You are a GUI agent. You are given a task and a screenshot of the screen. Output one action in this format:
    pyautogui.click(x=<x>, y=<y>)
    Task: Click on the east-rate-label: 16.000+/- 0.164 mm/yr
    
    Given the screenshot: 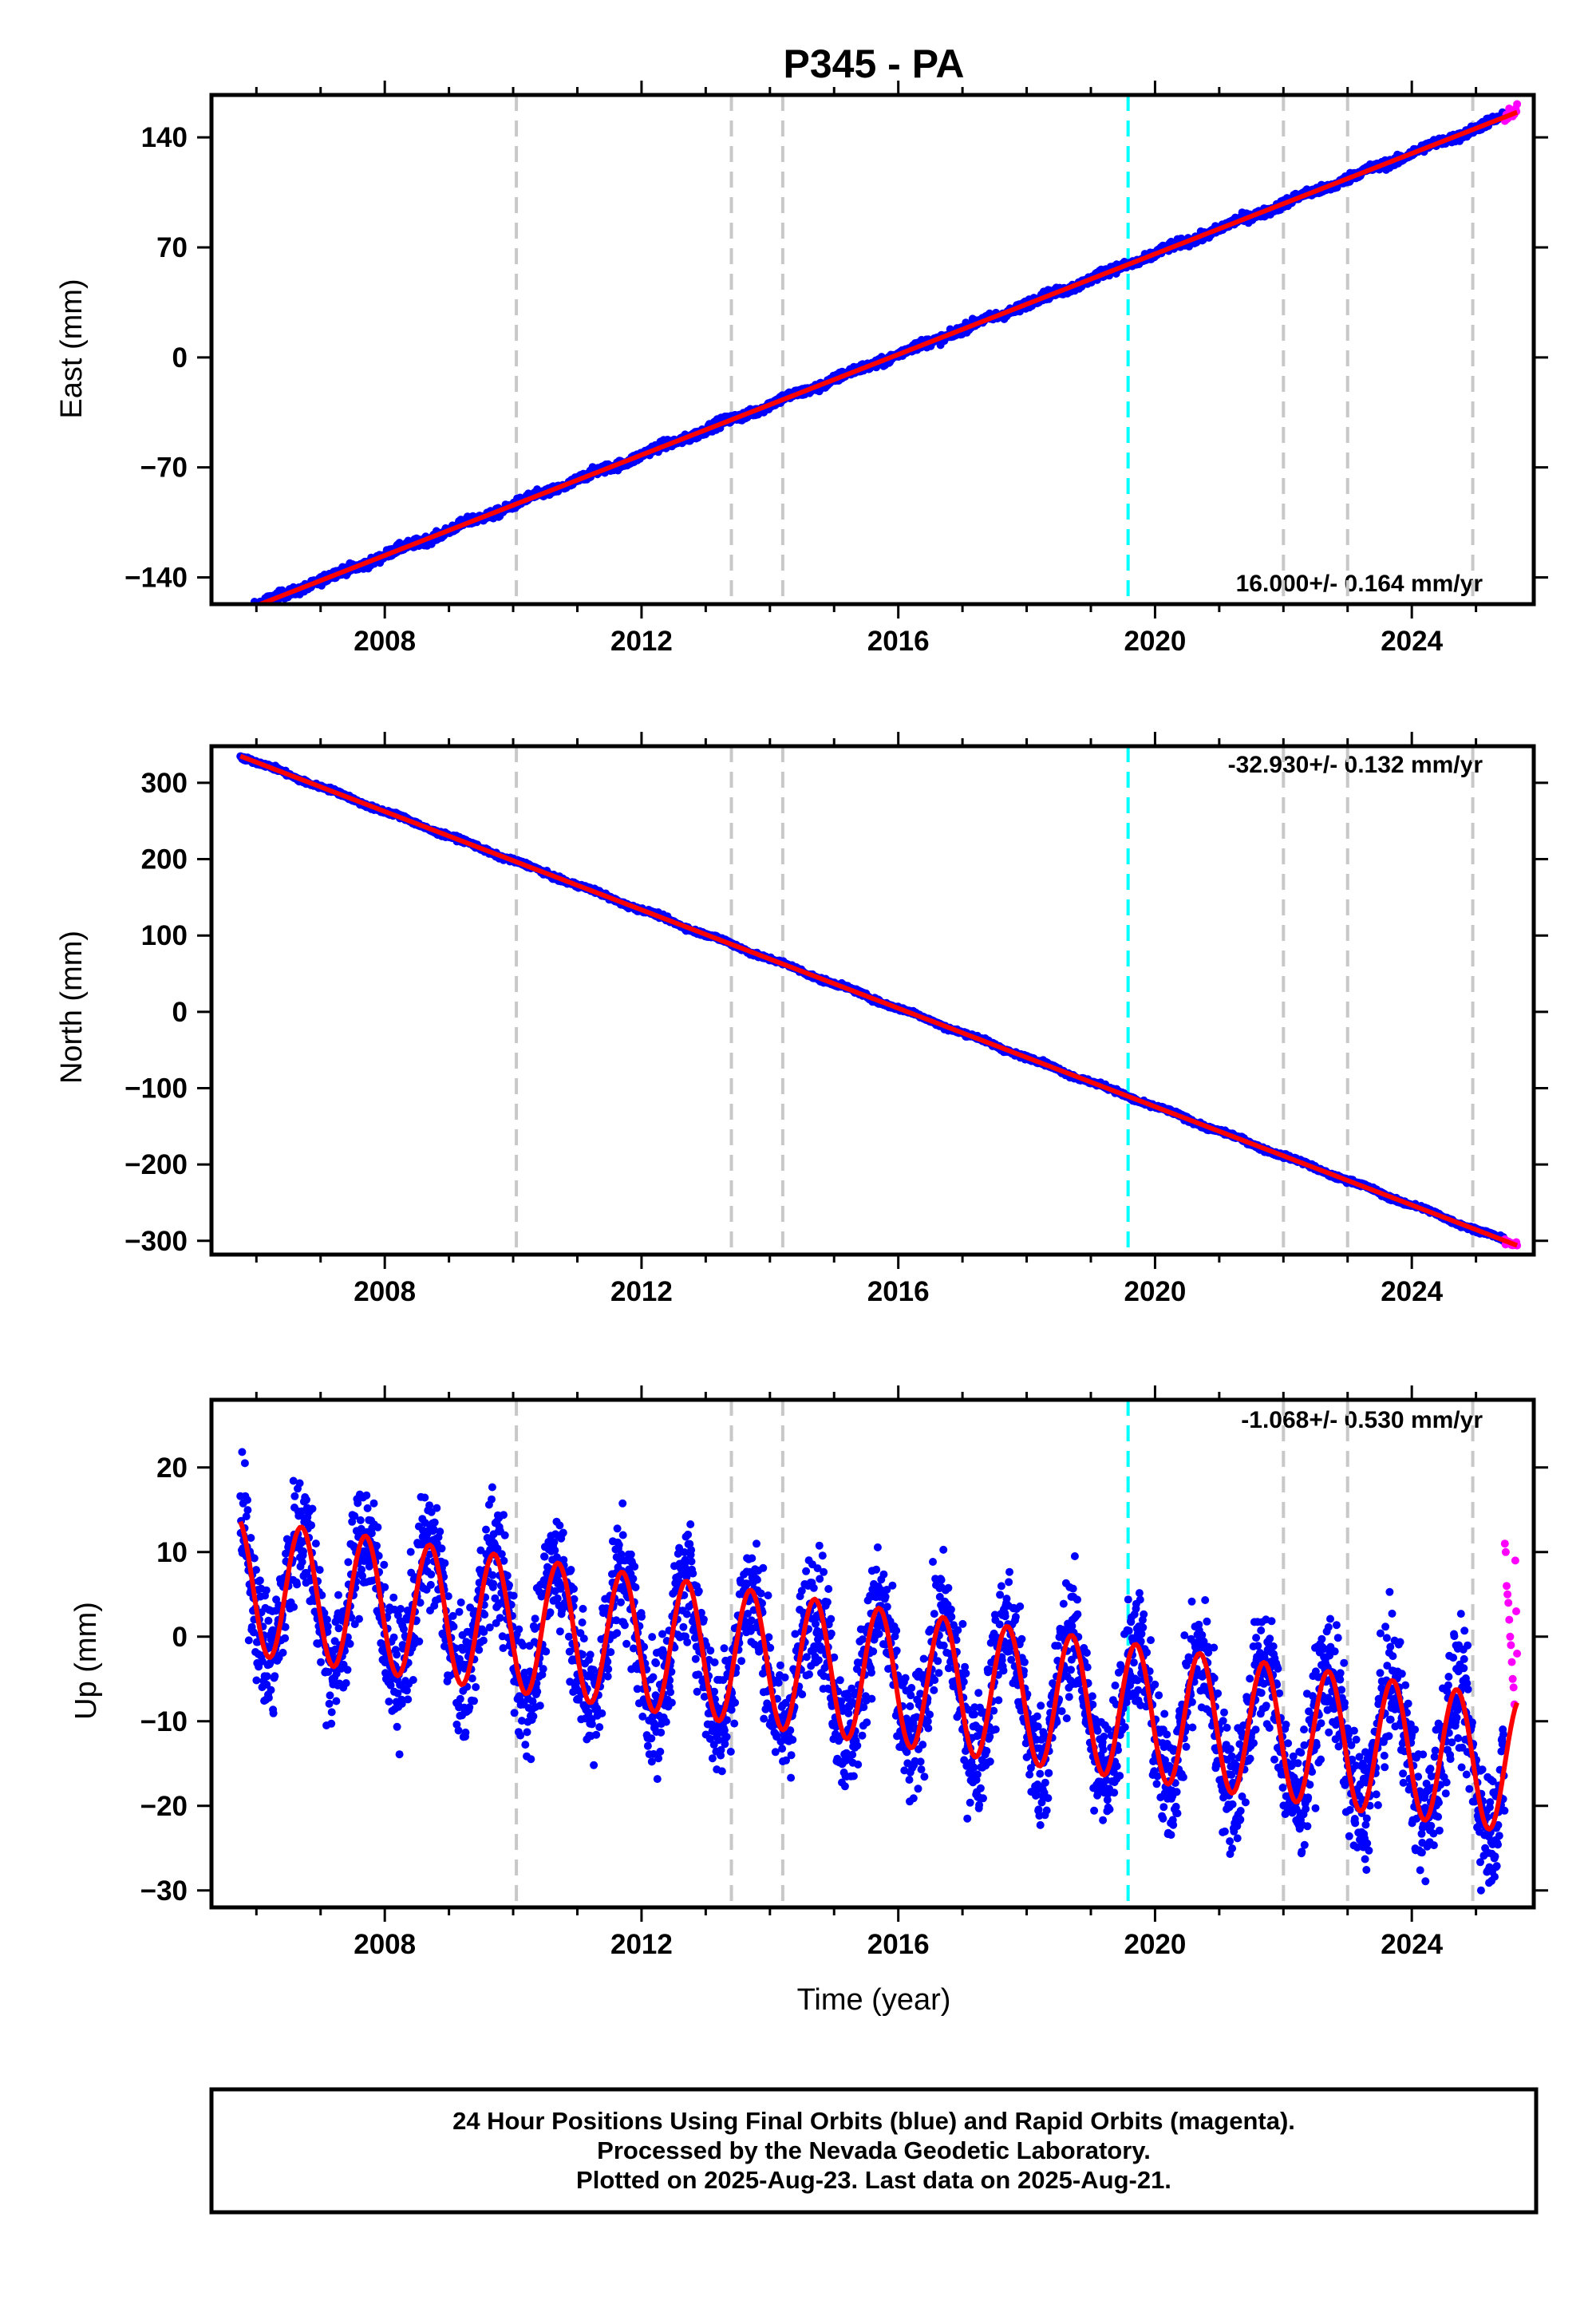 What is the action you would take?
    pyautogui.click(x=1359, y=584)
    